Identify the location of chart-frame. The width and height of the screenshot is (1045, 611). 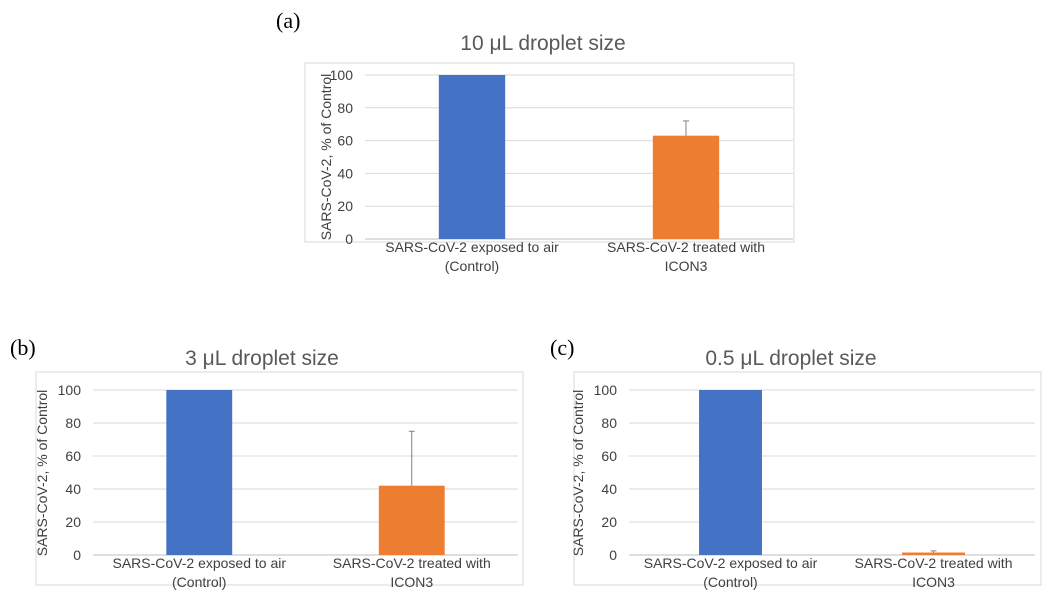
(549, 152).